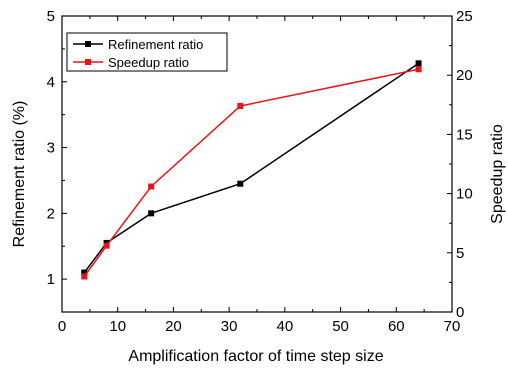 The width and height of the screenshot is (508, 371). Describe the element at coordinates (88, 62) in the screenshot. I see `legend-marker-speedup` at that location.